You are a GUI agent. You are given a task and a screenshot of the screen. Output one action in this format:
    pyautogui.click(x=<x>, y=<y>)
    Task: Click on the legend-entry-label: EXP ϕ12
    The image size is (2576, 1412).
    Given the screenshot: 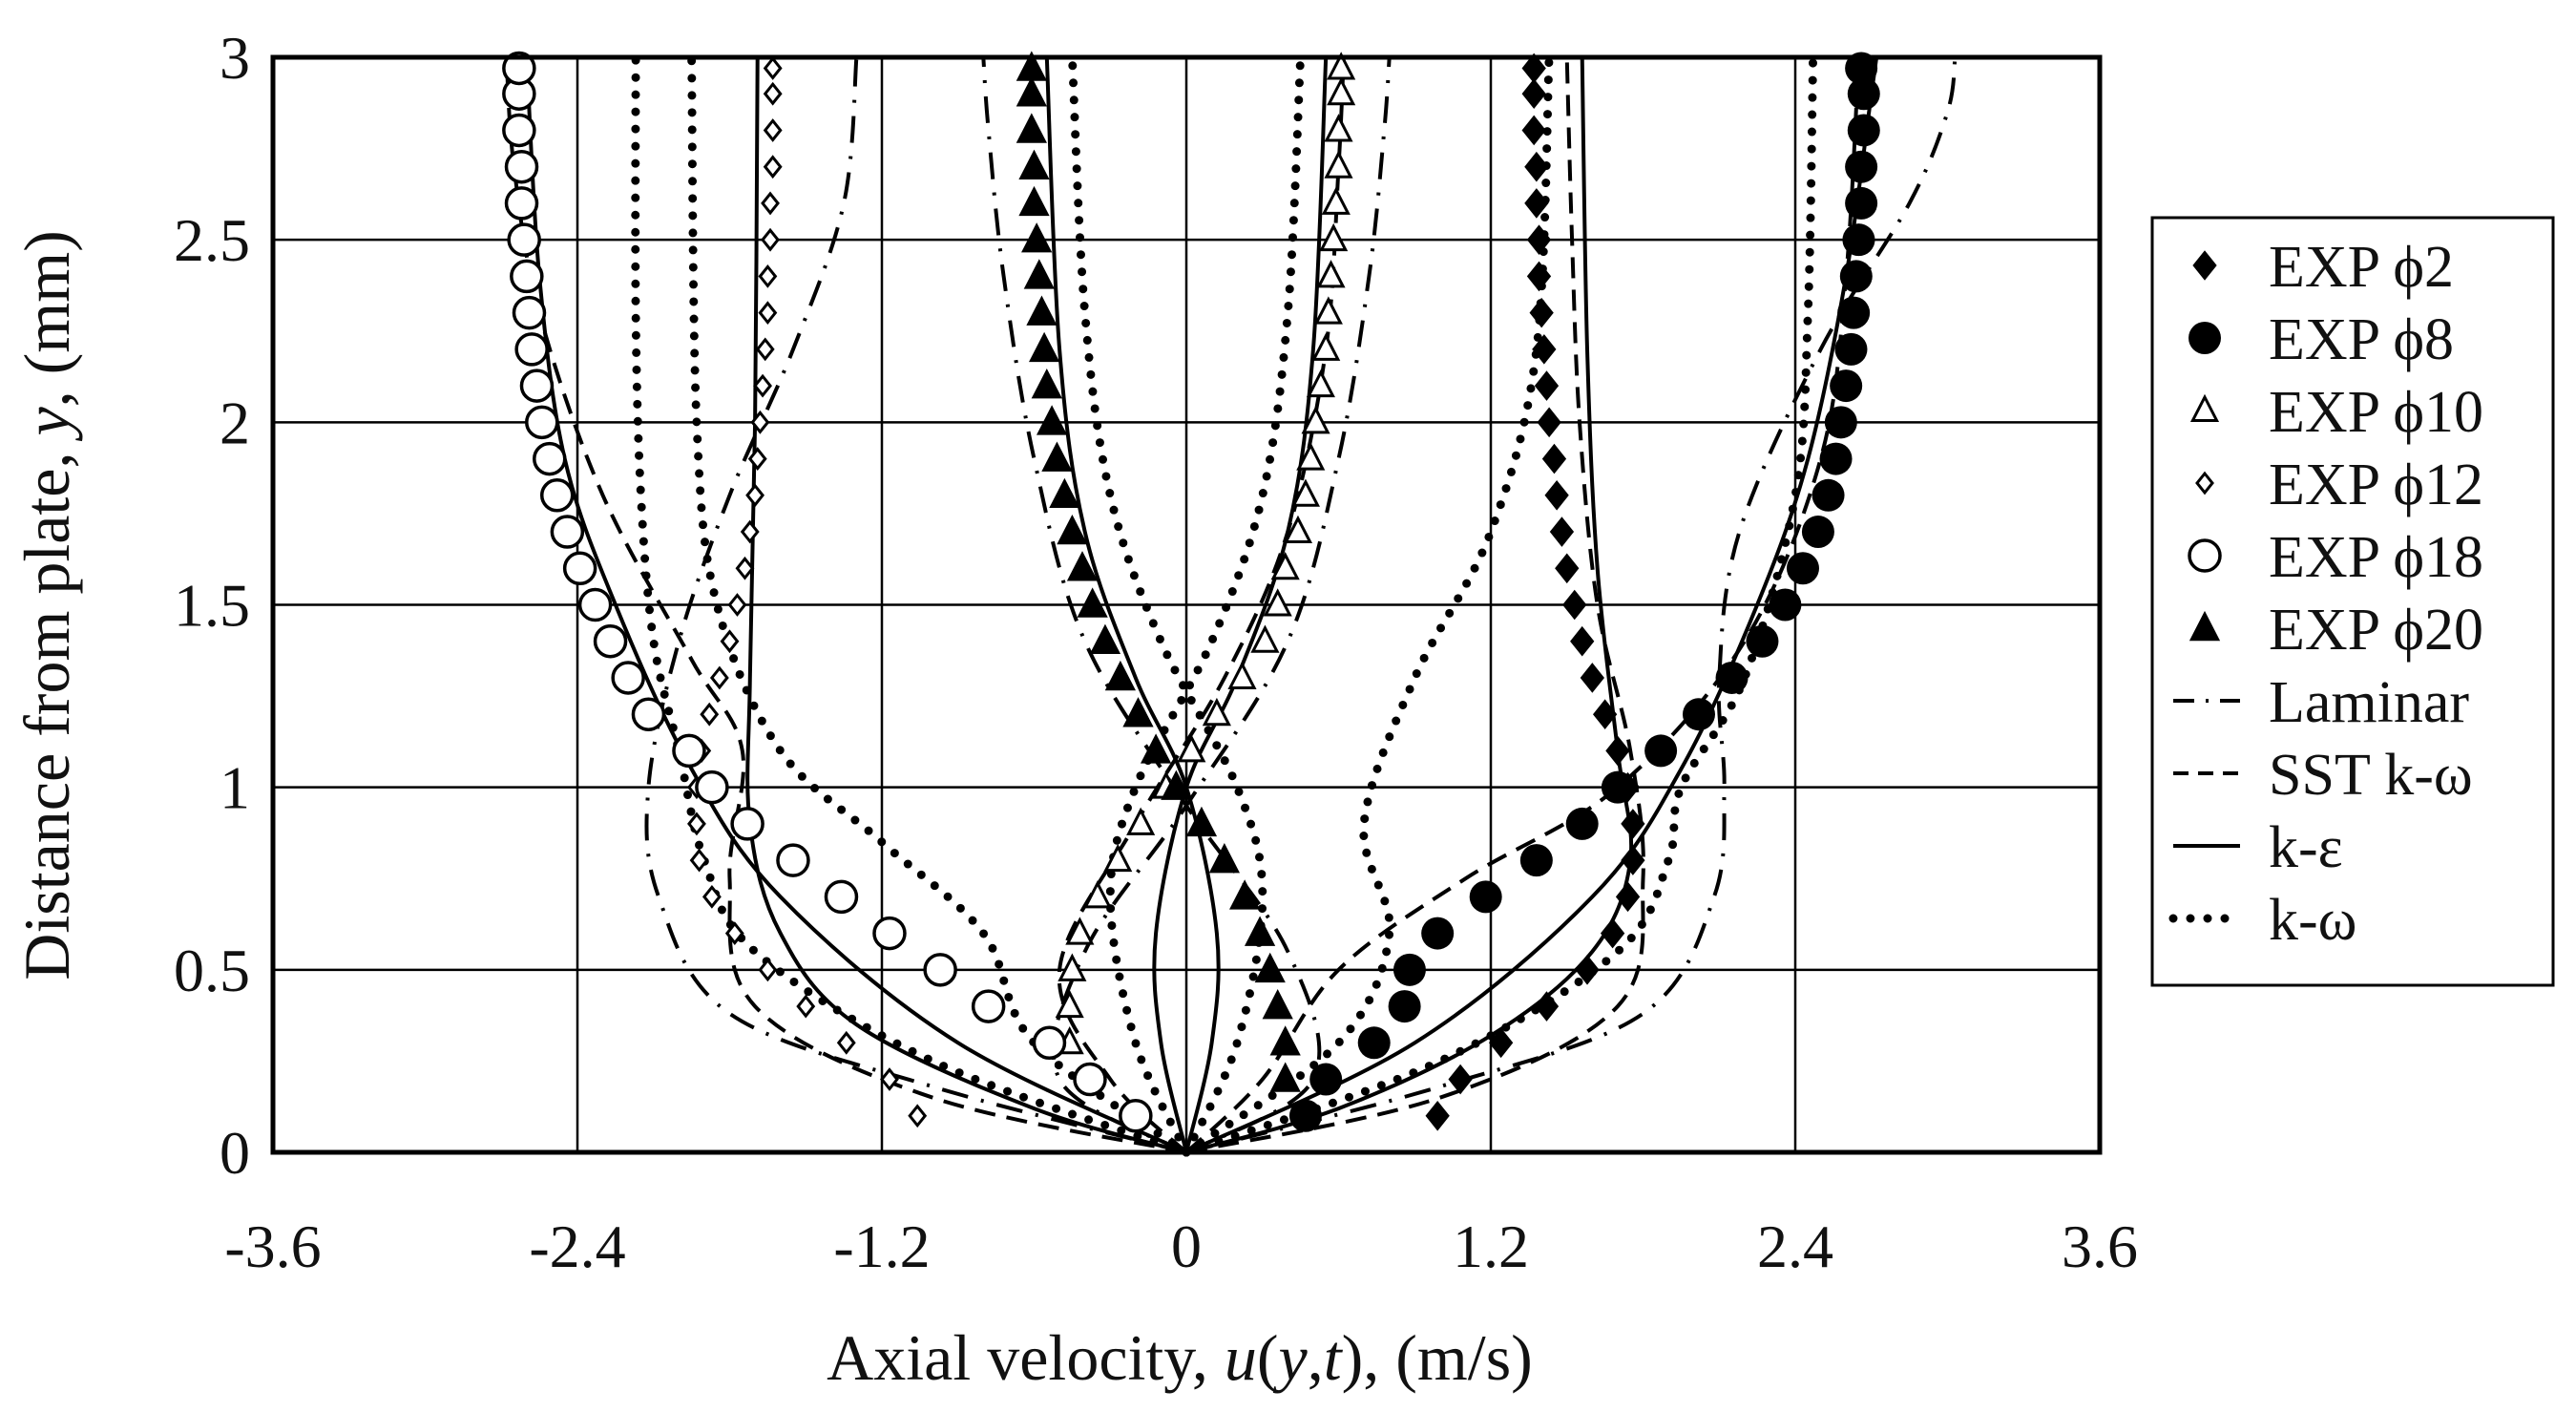 What is the action you would take?
    pyautogui.click(x=2376, y=485)
    